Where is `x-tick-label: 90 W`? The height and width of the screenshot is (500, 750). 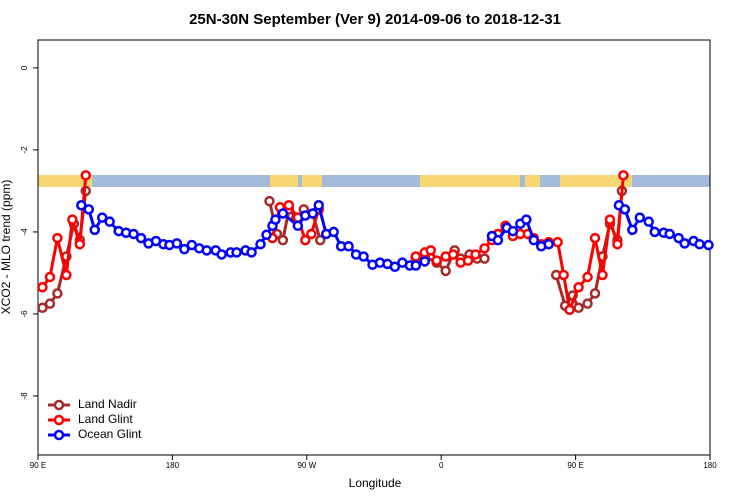
x-tick-label: 90 W is located at coordinates (306, 465).